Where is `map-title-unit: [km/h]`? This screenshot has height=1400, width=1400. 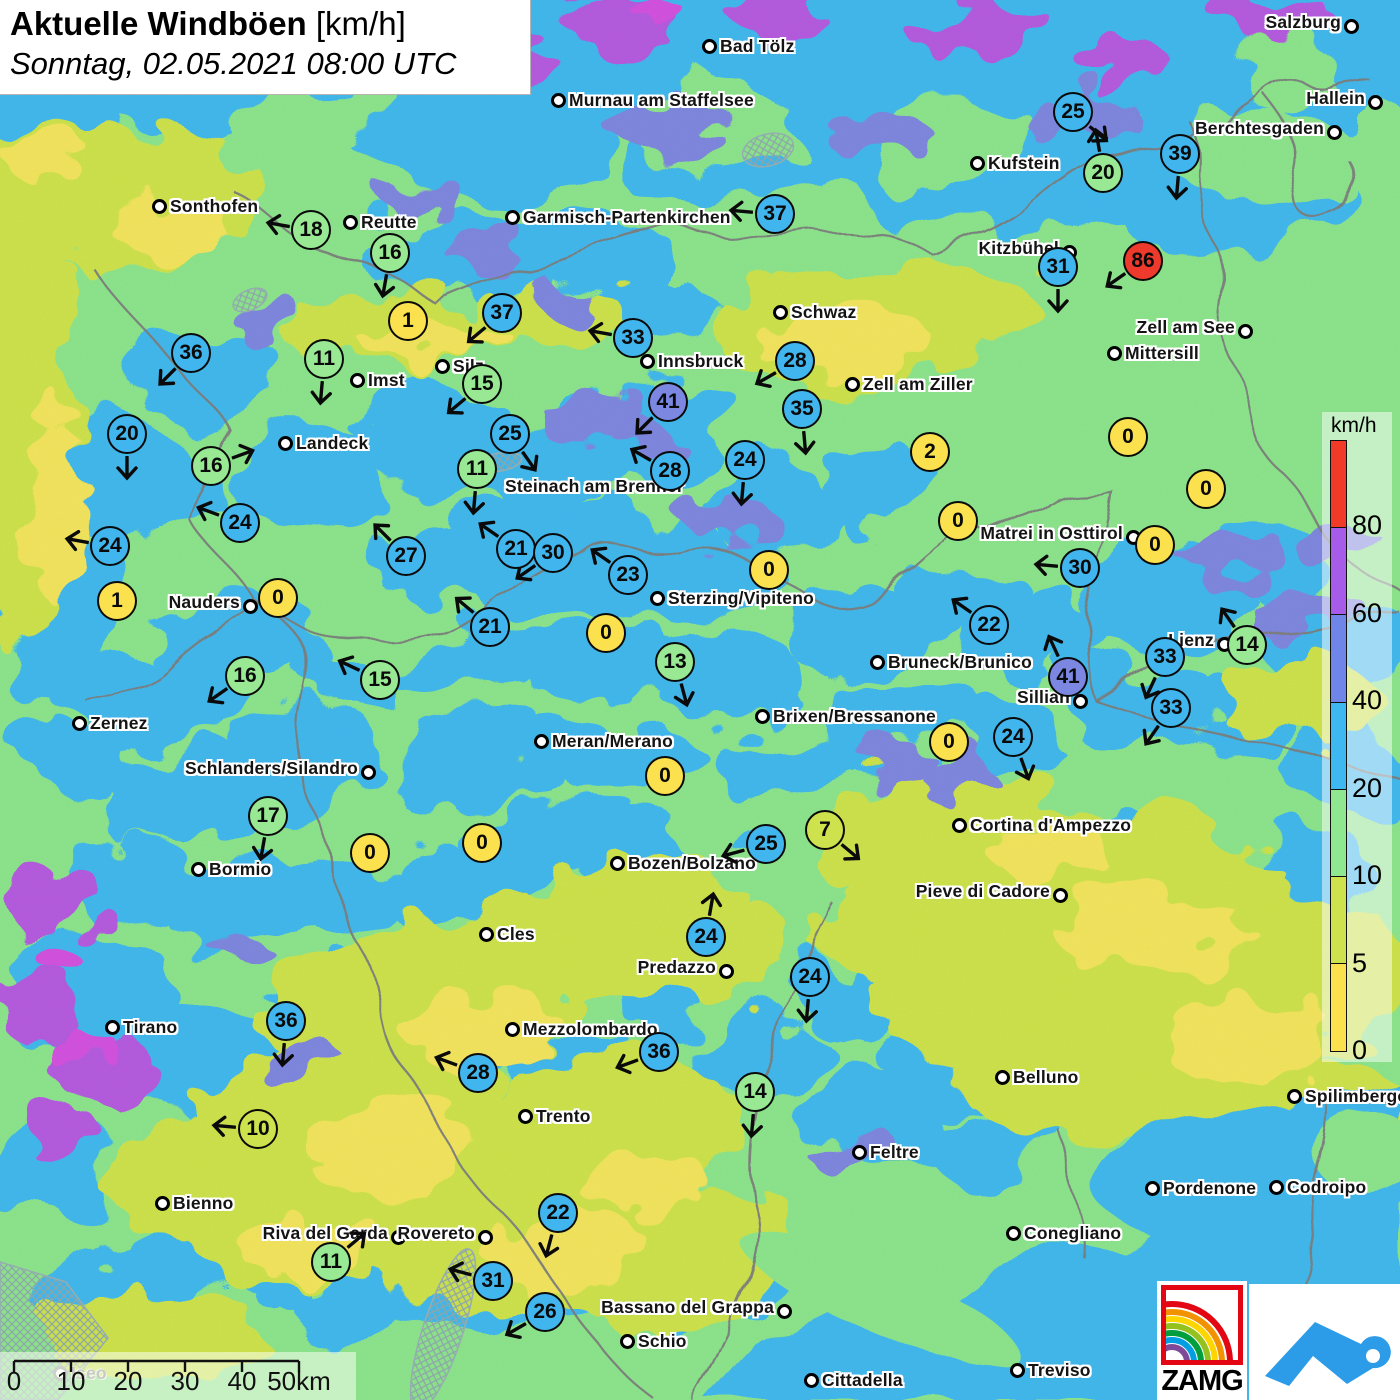 map-title-unit: [km/h] is located at coordinates (356, 23).